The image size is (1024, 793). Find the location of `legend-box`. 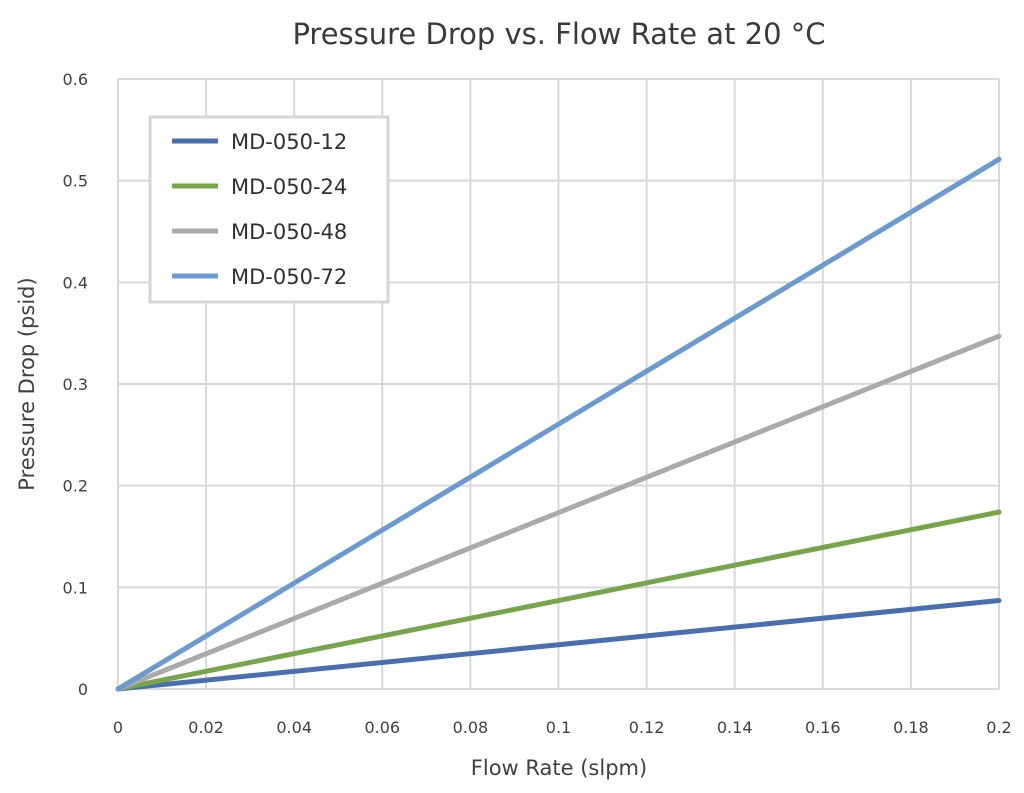

legend-box is located at coordinates (269, 209).